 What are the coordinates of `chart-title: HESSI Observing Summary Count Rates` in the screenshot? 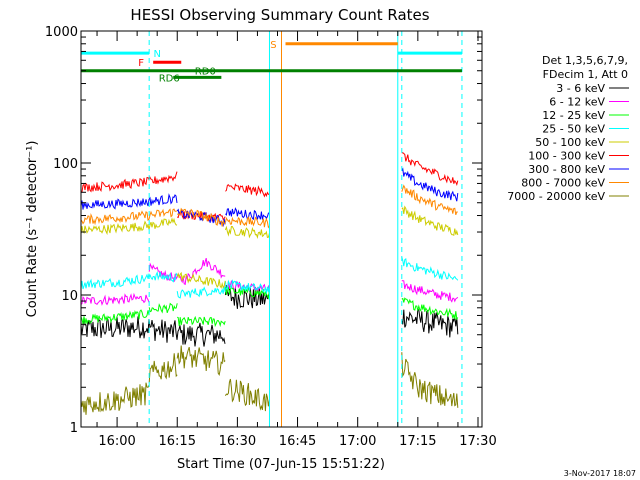 It's located at (279, 15).